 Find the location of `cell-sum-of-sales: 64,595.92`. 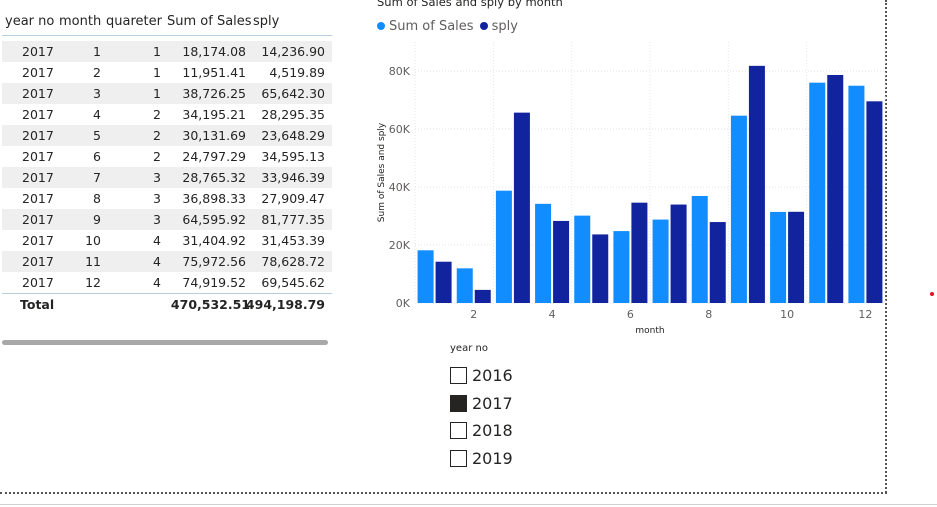

cell-sum-of-sales: 64,595.92 is located at coordinates (214, 219).